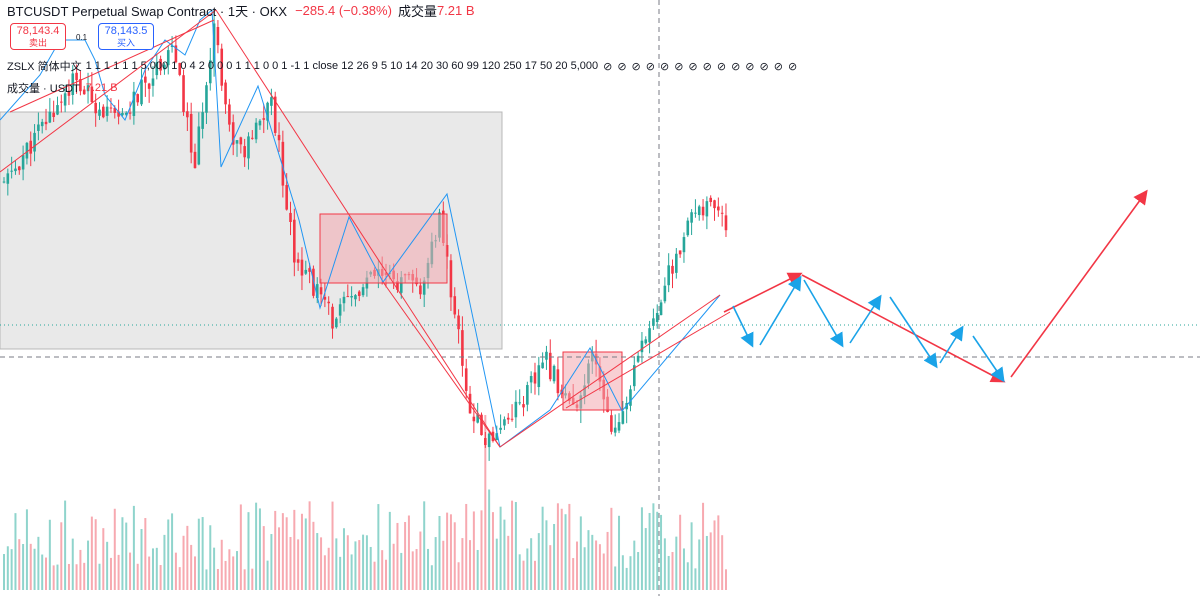 Image resolution: width=1200 pixels, height=596 pixels. I want to click on volume-legend: 成交量 · USDT 7.21 B, so click(62, 88).